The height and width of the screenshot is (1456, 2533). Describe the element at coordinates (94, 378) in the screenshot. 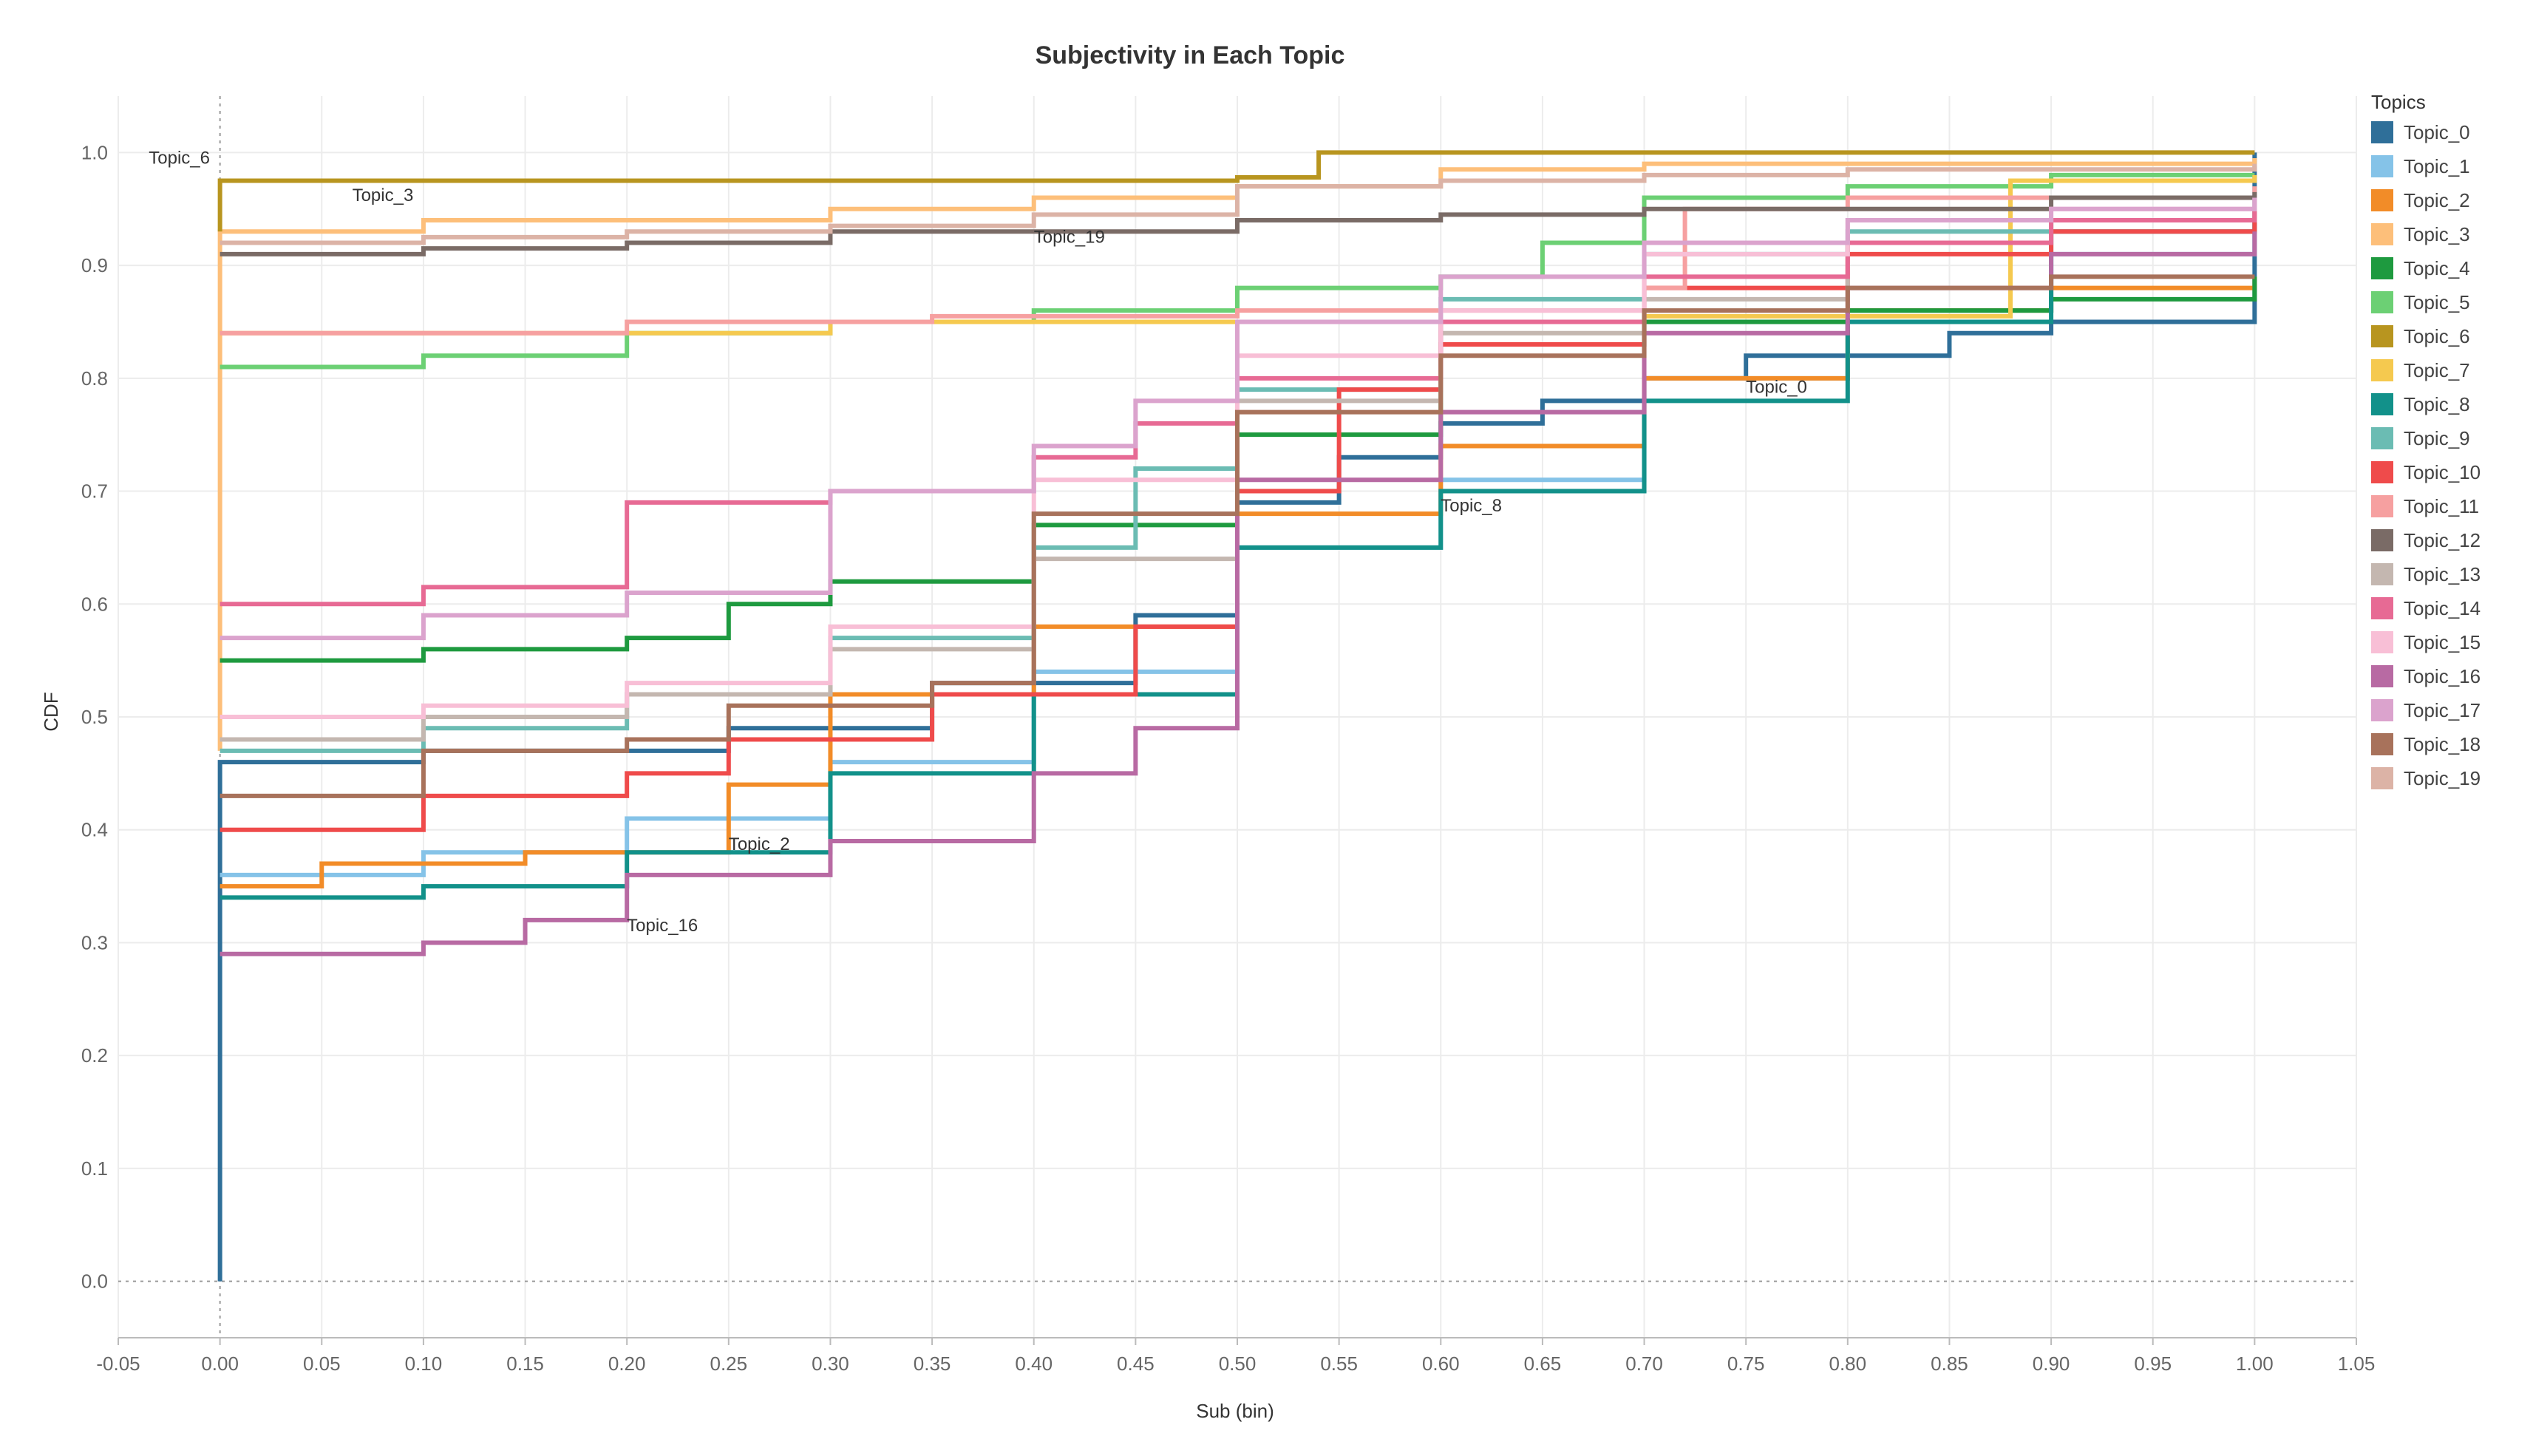

I see `y-tick-label: 0.8` at that location.